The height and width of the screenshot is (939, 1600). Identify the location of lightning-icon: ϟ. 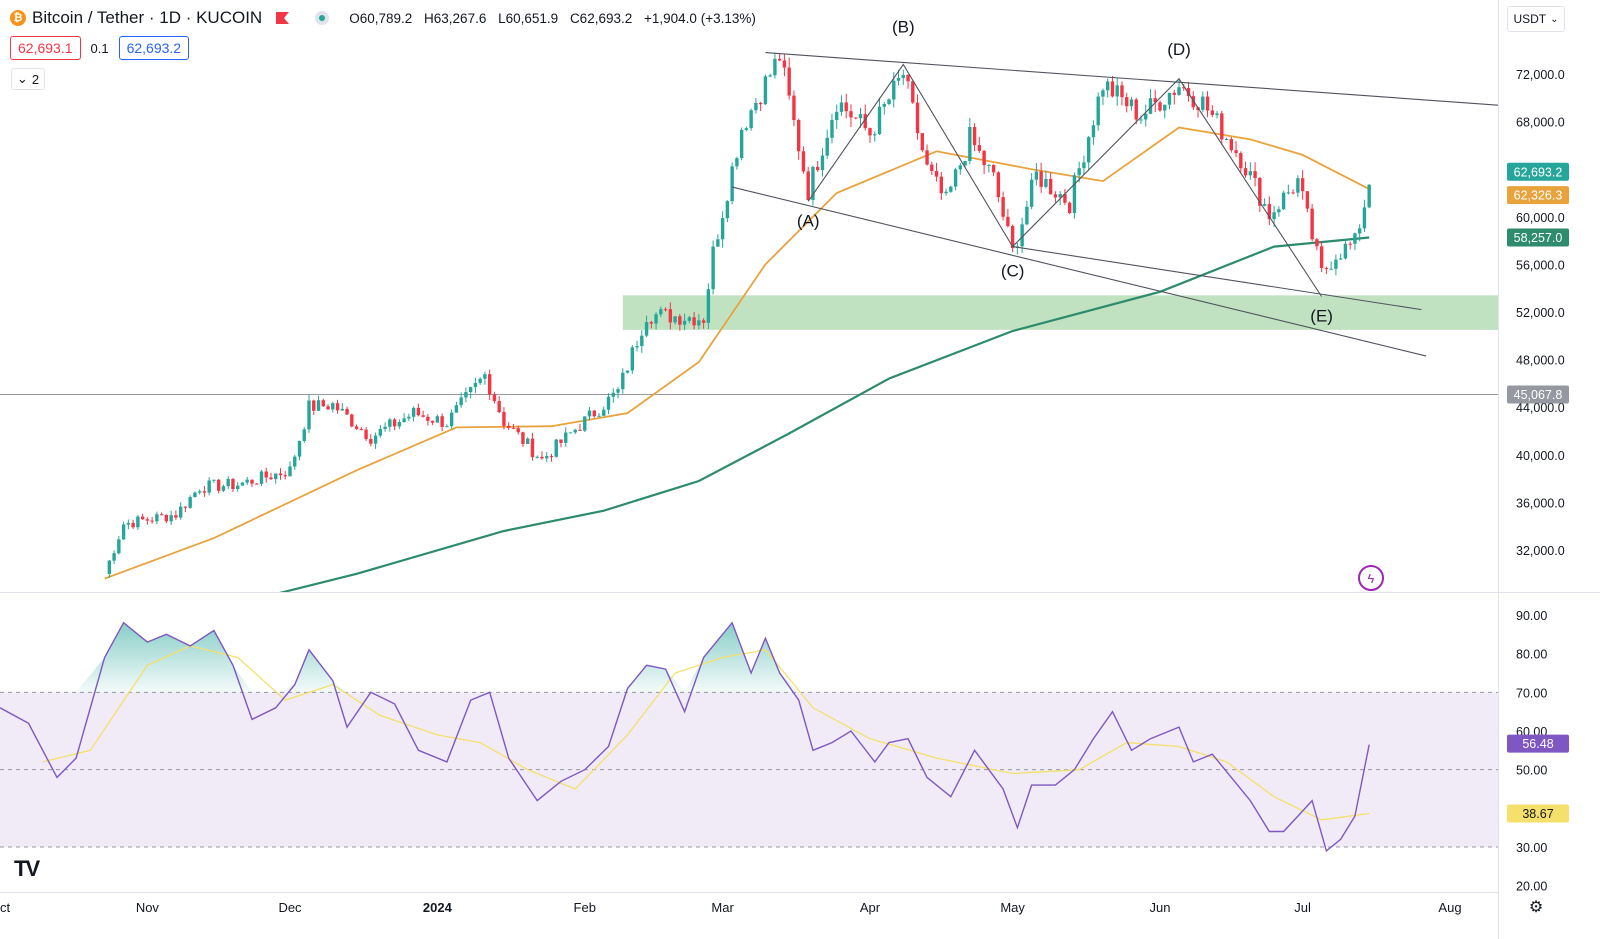
(1371, 578).